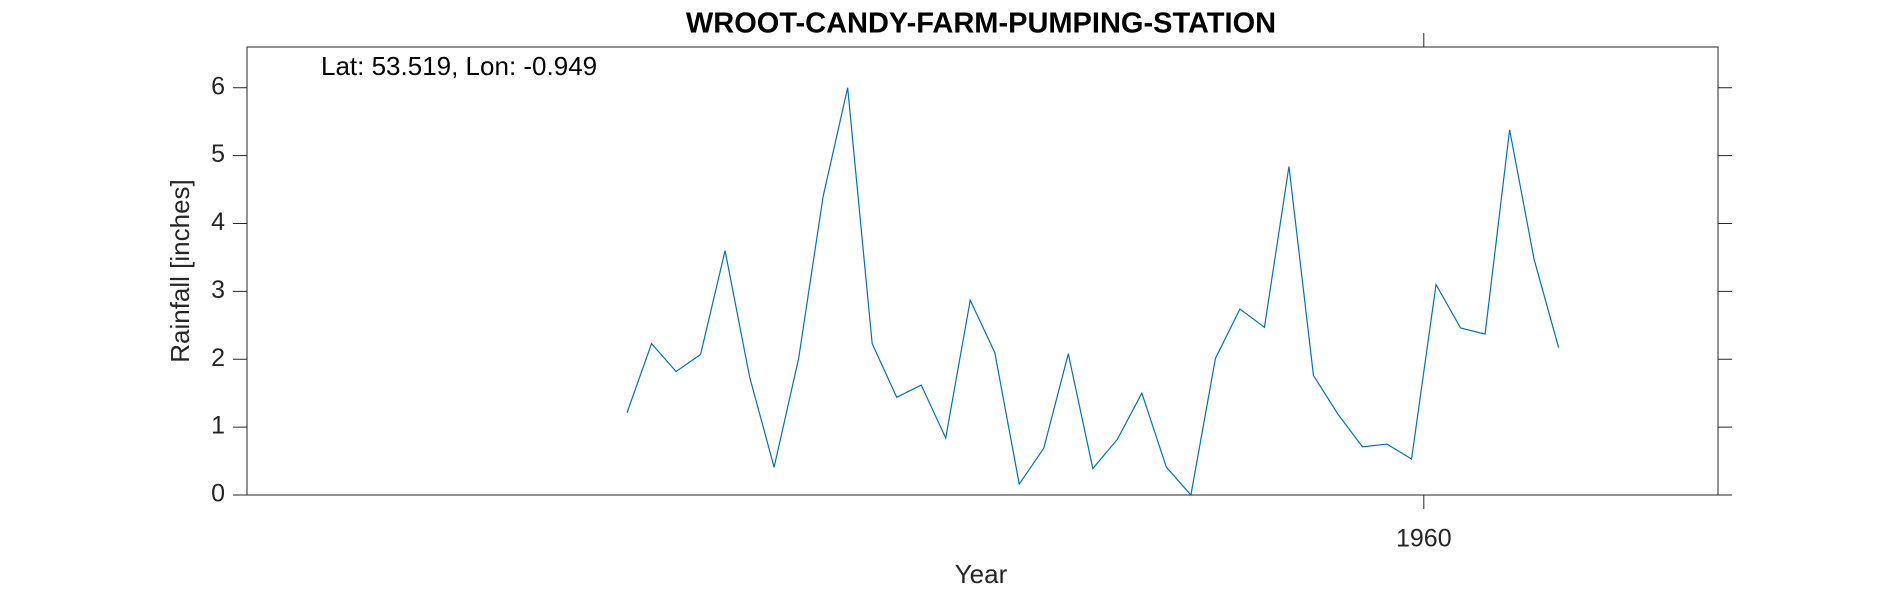 Image resolution: width=1890 pixels, height=591 pixels. What do you see at coordinates (180, 271) in the screenshot?
I see `y-axis-label: Rainfall [inches]` at bounding box center [180, 271].